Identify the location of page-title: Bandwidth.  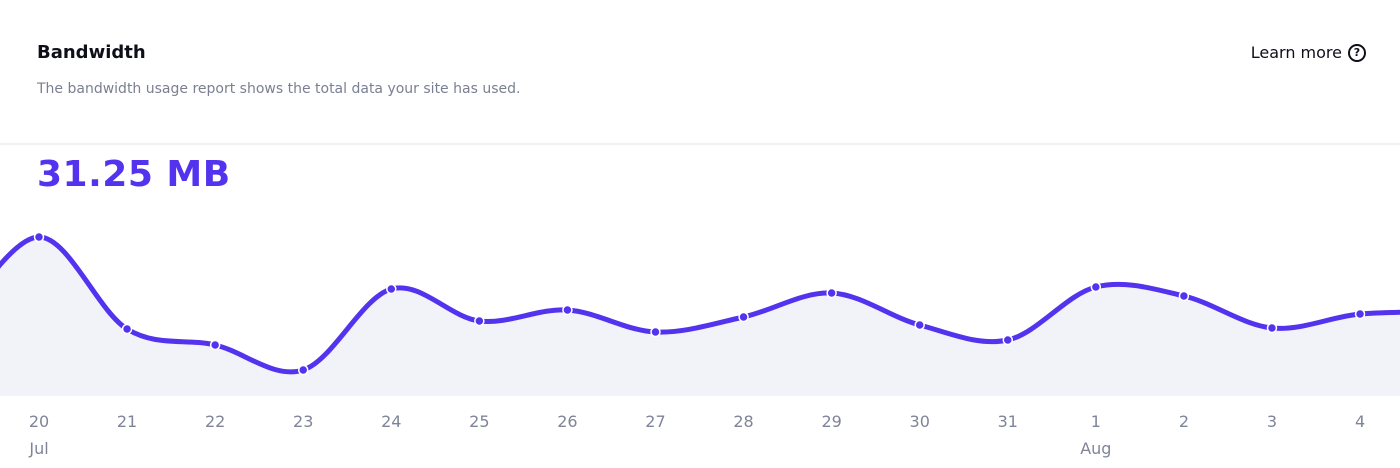
(91, 52).